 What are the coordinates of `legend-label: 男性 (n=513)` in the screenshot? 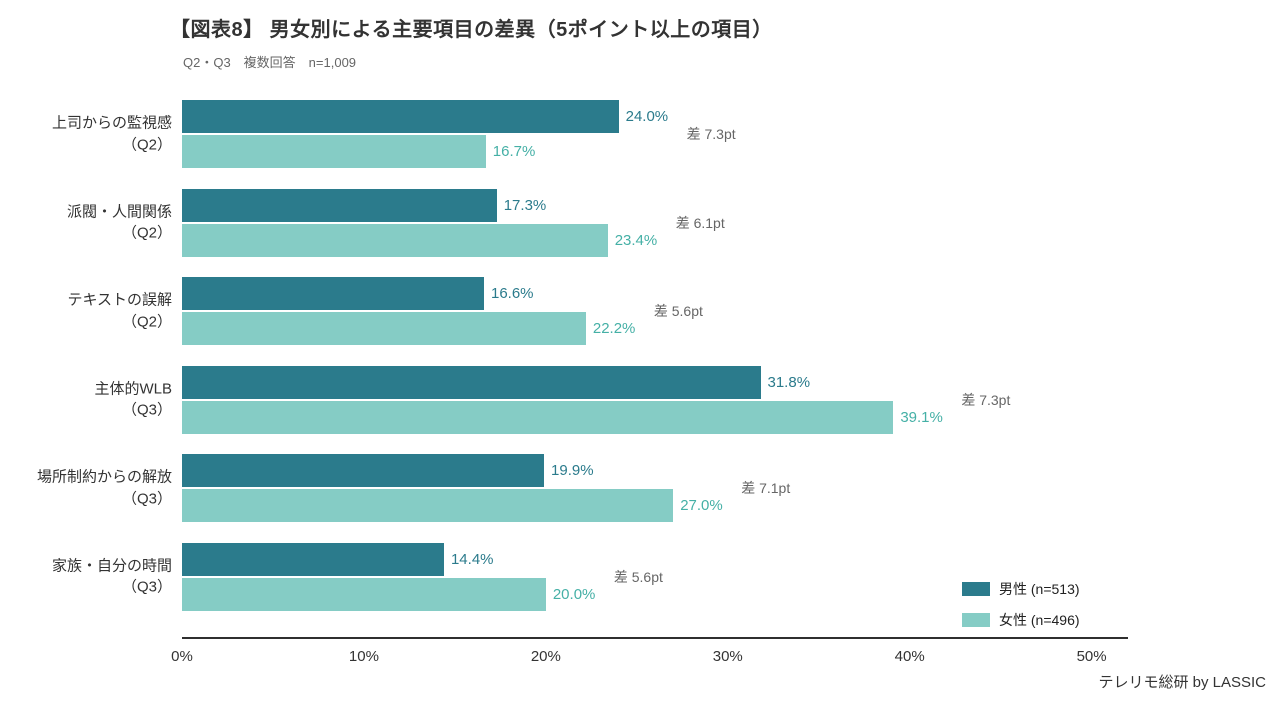 It's located at (1039, 589).